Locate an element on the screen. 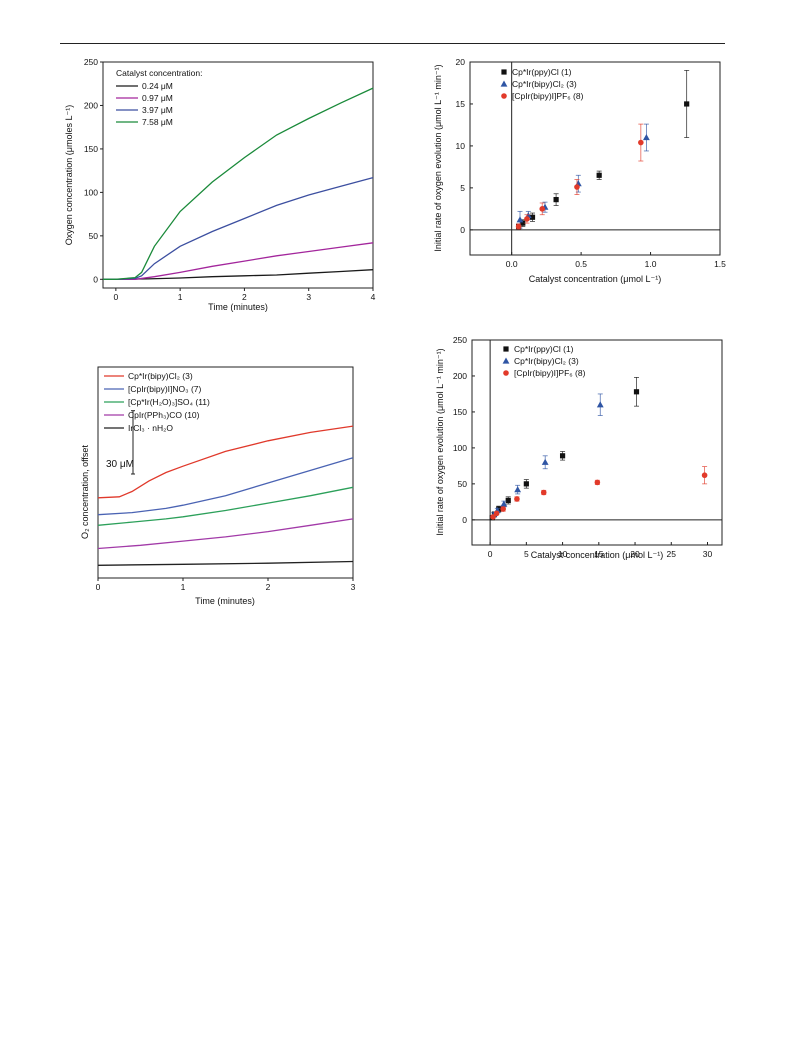 Image resolution: width=785 pixels, height=1044 pixels. x-tick-label: 15 is located at coordinates (599, 554).